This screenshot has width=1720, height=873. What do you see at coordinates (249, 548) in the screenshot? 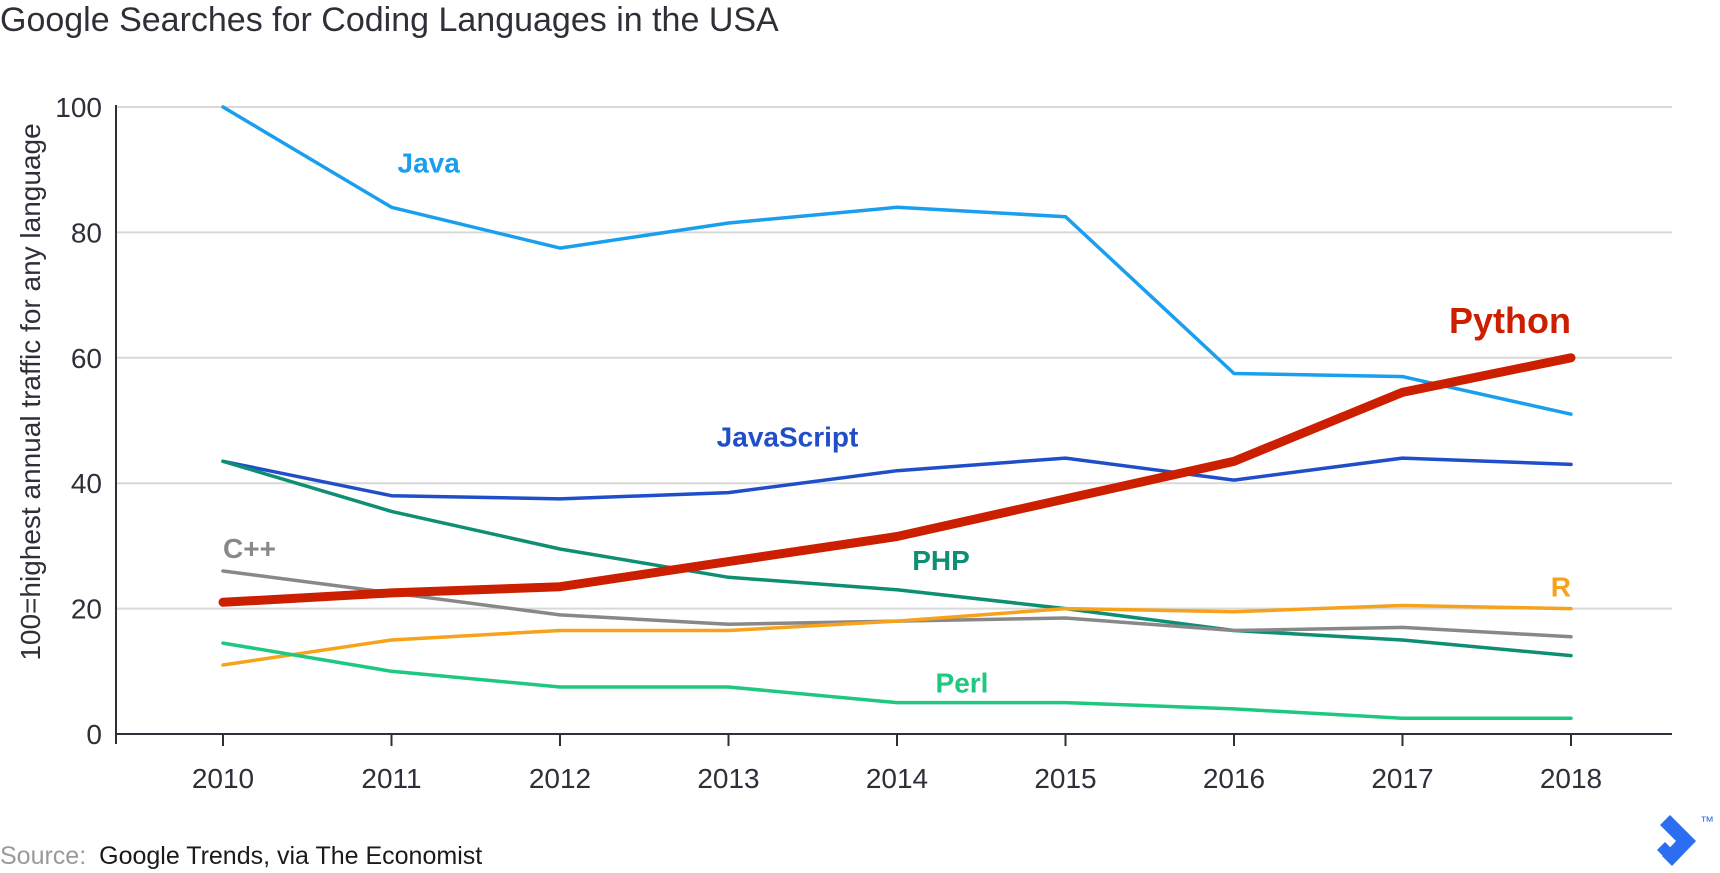
I see `series-label-cpp: C++` at bounding box center [249, 548].